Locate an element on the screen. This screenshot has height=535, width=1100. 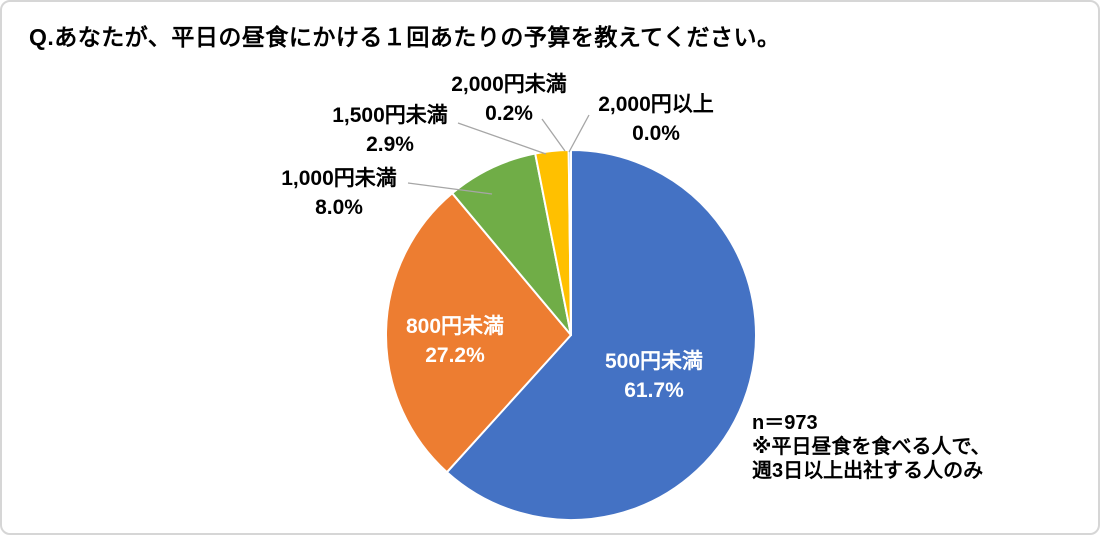
chart-question-title: Q.あなたが、平日の昼食にかける１回あたりの予算を教えてください。 is located at coordinates (405, 37).